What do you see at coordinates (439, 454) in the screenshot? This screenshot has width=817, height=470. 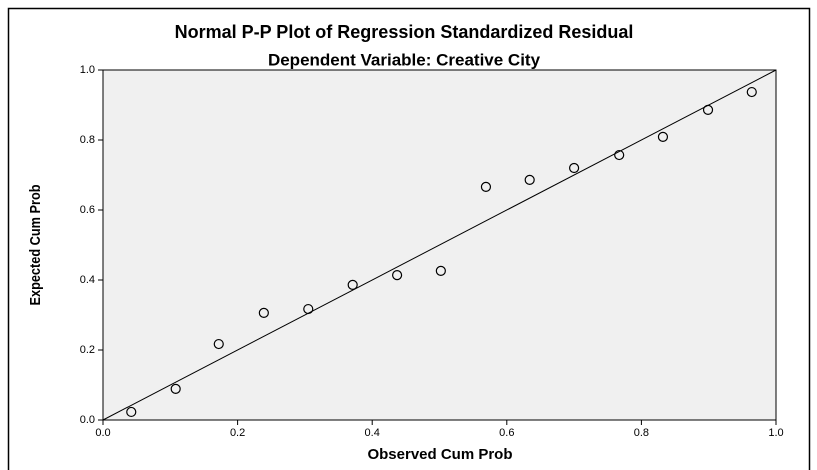 I see `x-axis-label: Observed Cum Prob` at bounding box center [439, 454].